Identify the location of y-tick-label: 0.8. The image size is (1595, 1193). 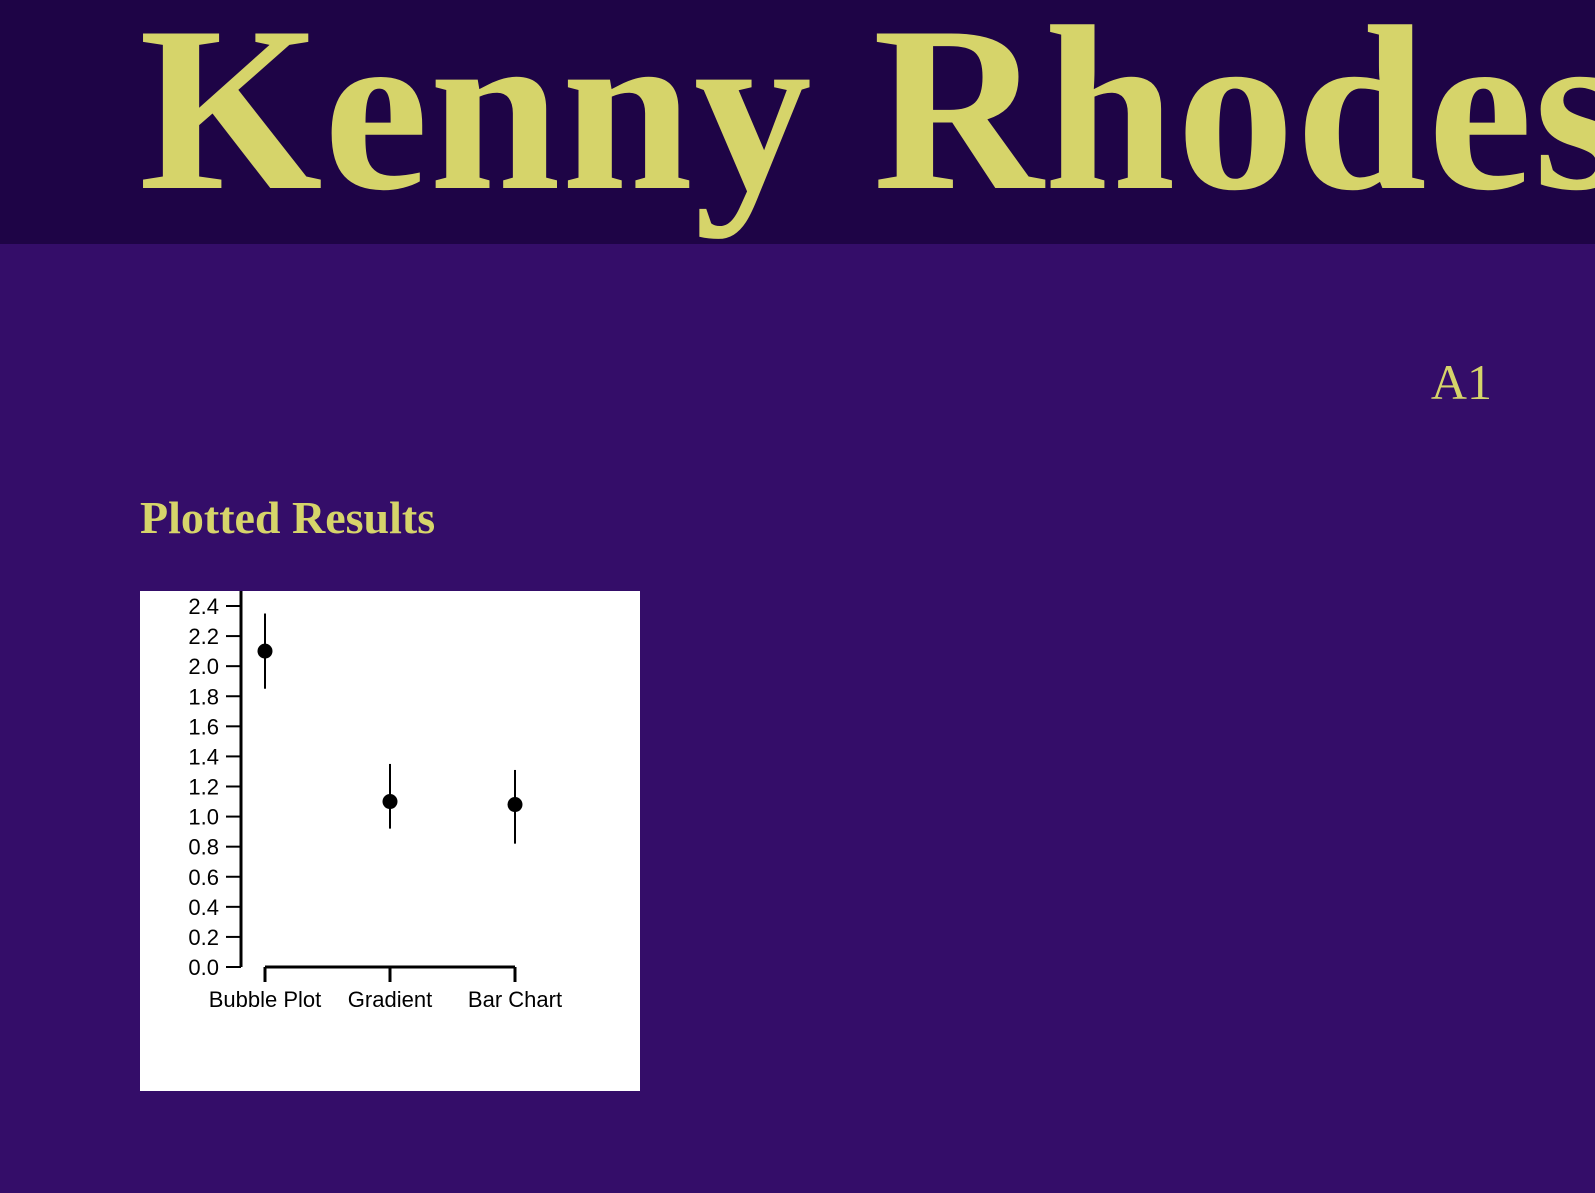
(203, 847).